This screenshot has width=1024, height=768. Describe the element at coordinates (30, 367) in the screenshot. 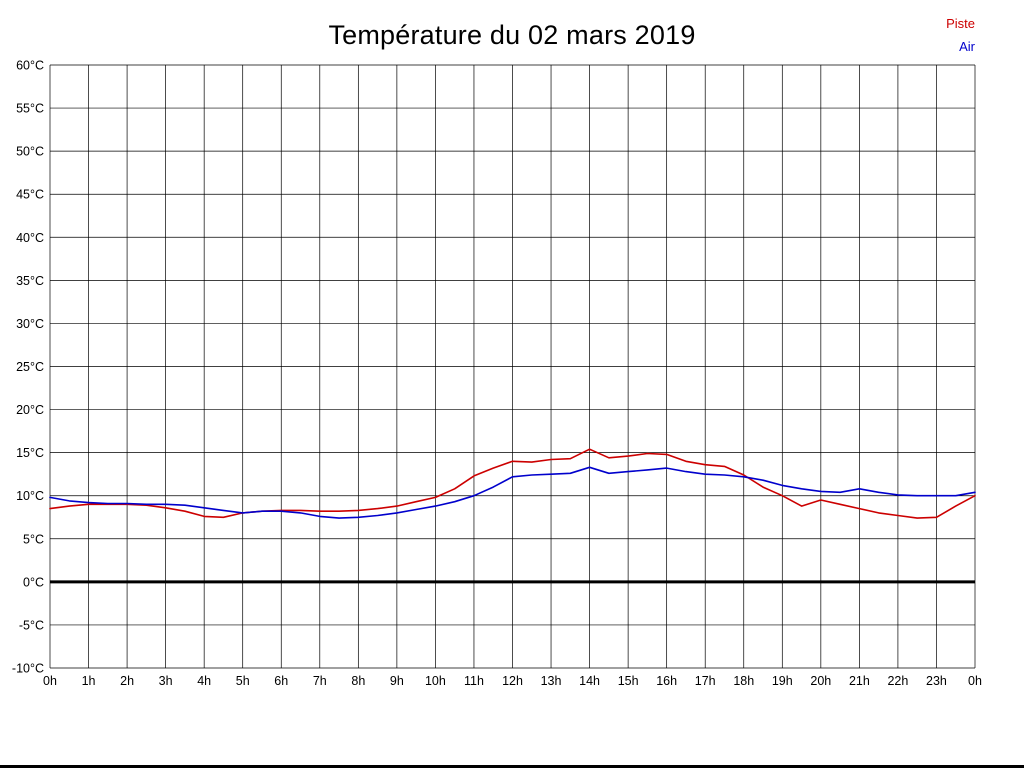

I see `y-axis-tick-label: 25°C` at that location.